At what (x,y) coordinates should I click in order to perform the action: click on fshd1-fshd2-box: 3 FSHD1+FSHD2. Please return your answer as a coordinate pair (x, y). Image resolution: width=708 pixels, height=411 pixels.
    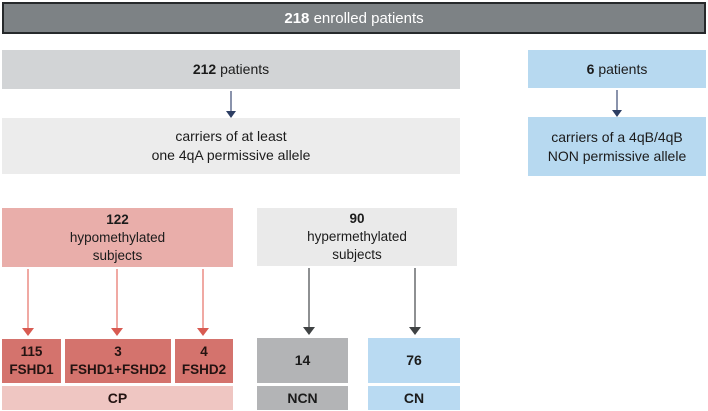
    Looking at the image, I should click on (118, 361).